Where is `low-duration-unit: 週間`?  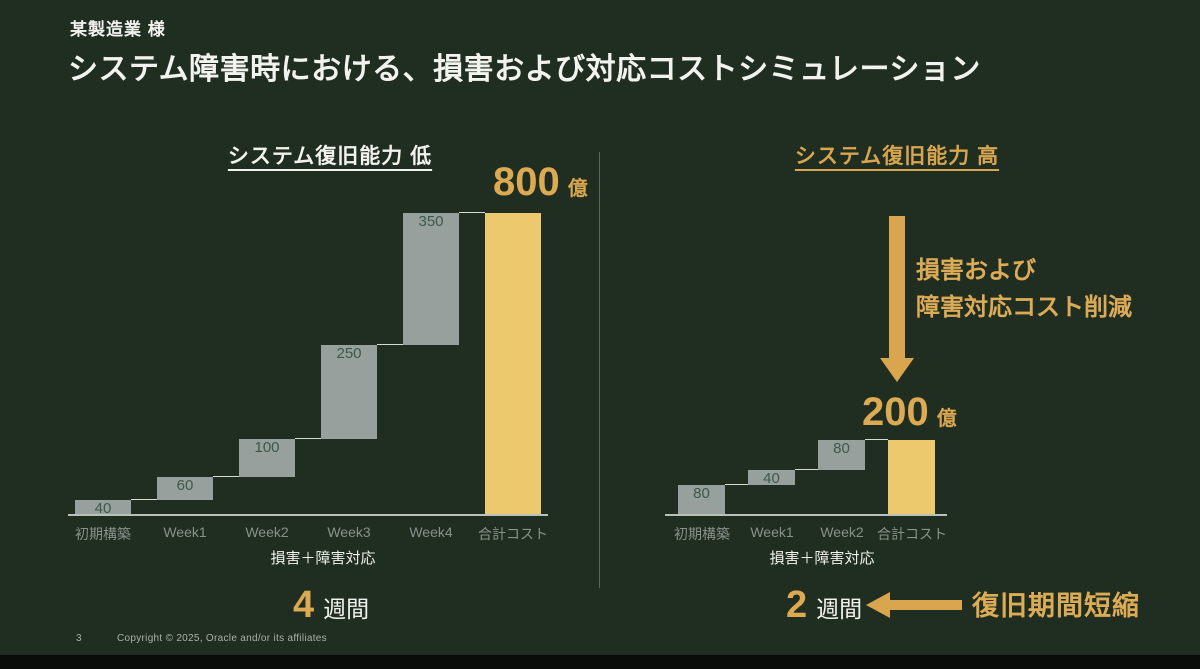
low-duration-unit: 週間 is located at coordinates (346, 609).